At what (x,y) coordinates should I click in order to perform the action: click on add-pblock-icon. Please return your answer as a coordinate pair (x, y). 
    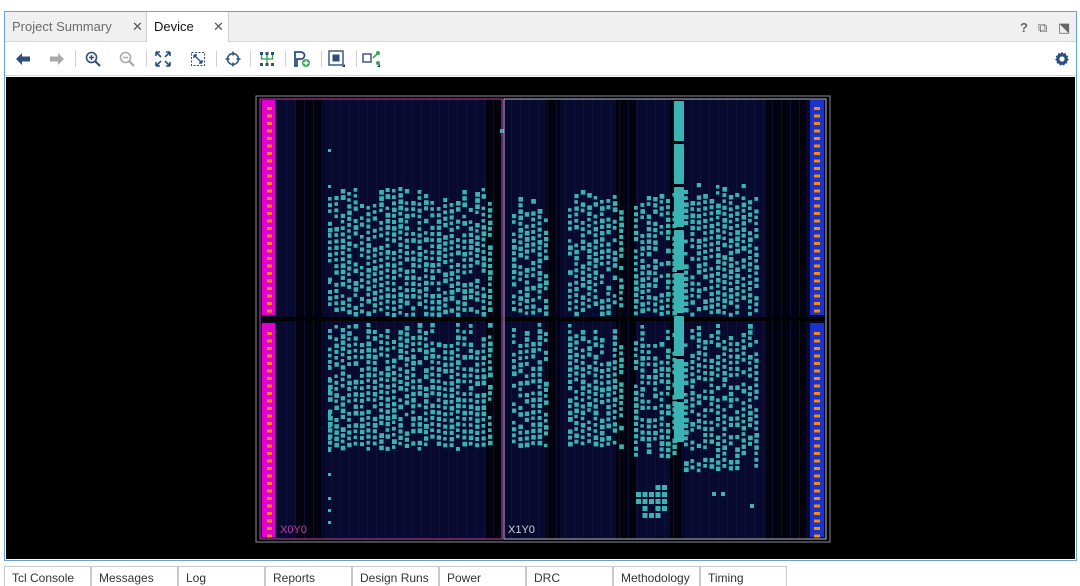
    Looking at the image, I should click on (302, 59).